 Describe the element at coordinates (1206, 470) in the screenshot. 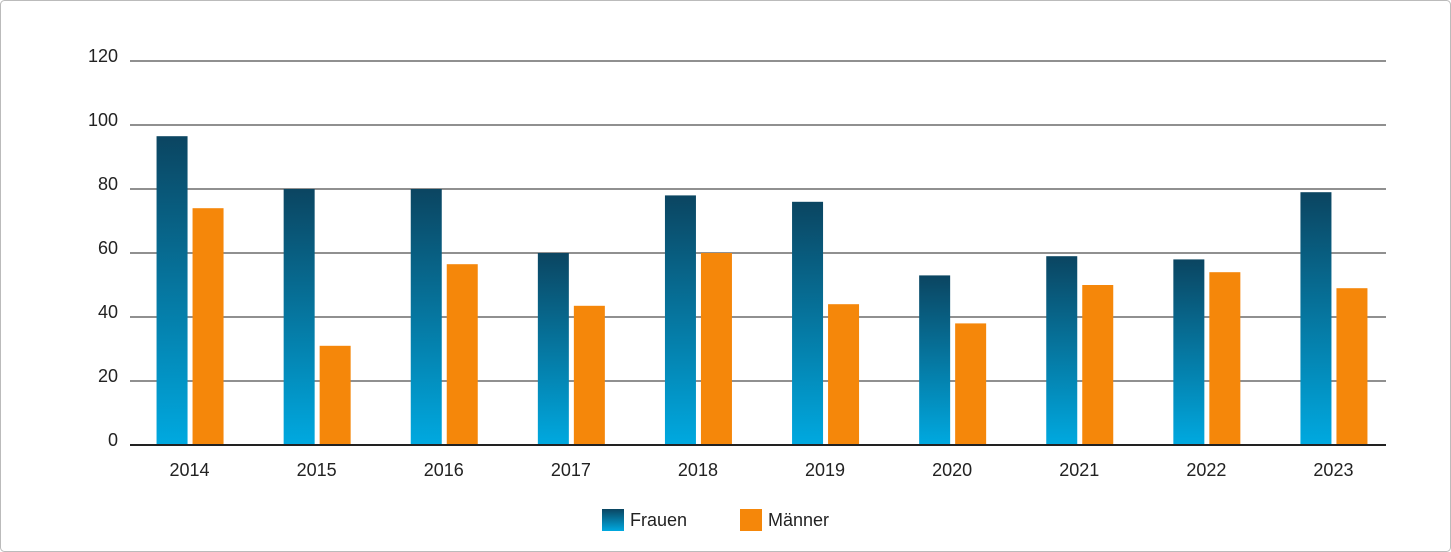

I see `x-tick-label: 2022` at that location.